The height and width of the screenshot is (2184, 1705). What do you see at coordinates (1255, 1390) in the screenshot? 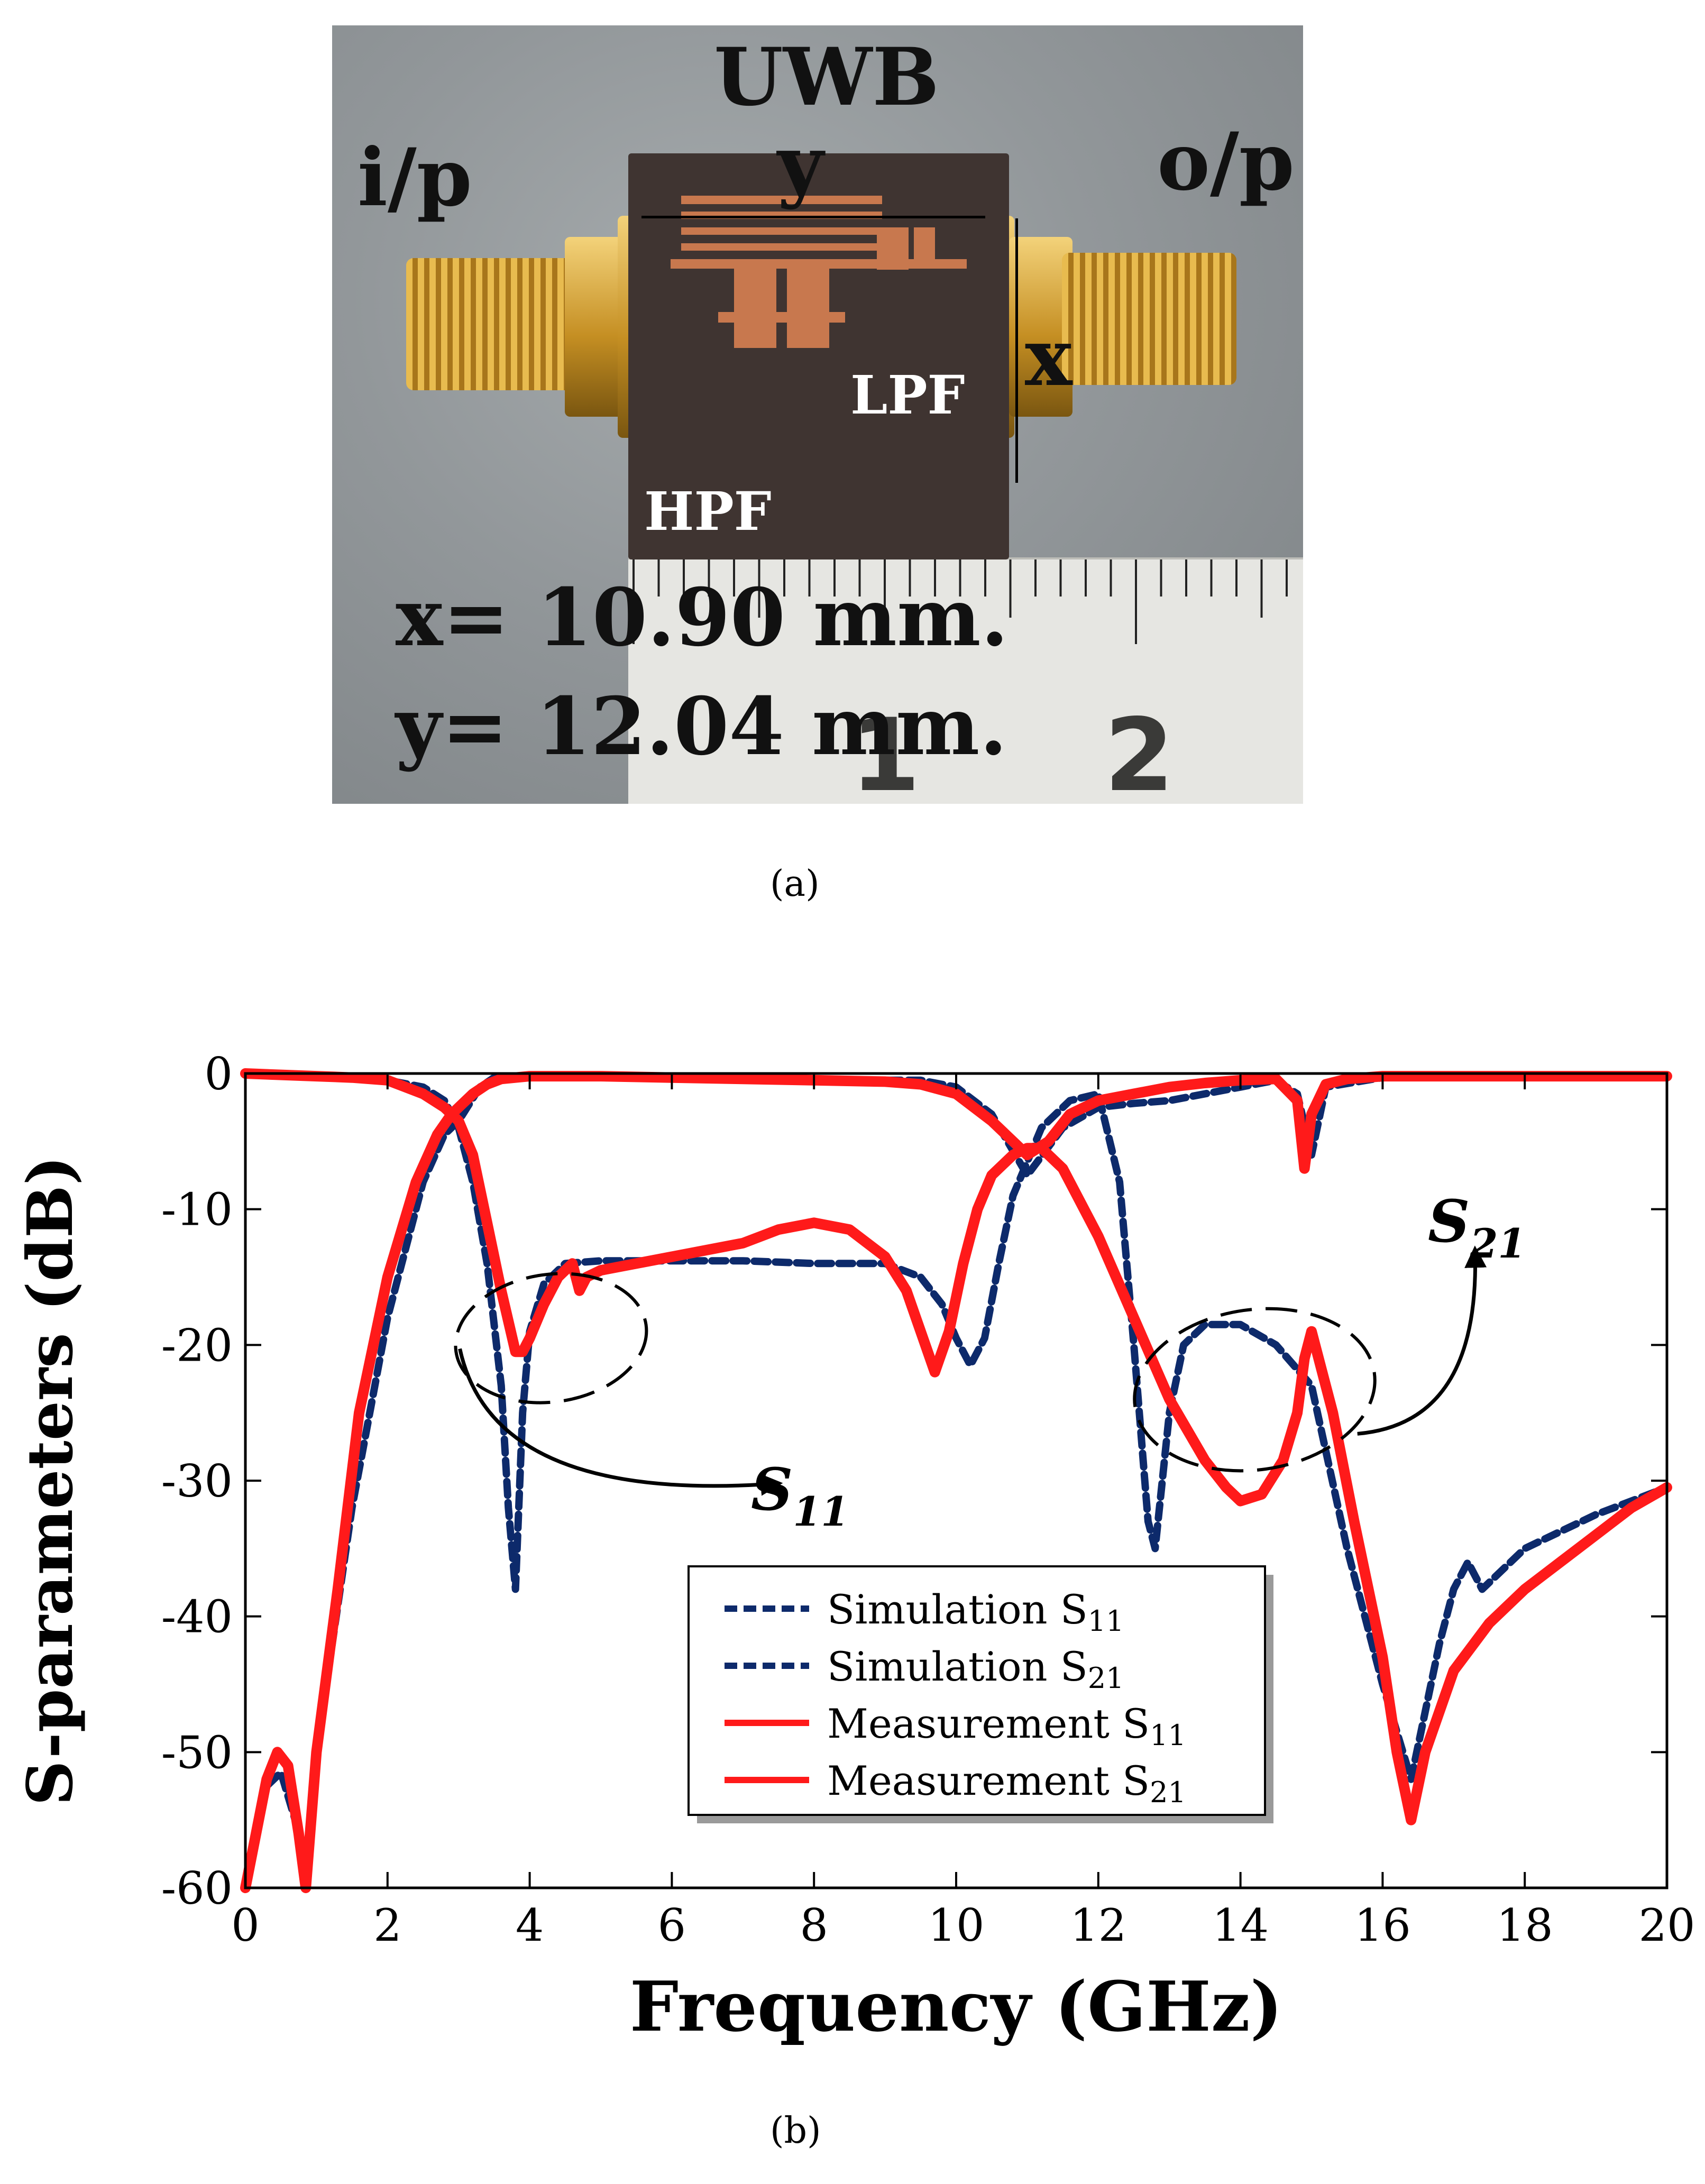
I see `annotation-ellipse-s21` at bounding box center [1255, 1390].